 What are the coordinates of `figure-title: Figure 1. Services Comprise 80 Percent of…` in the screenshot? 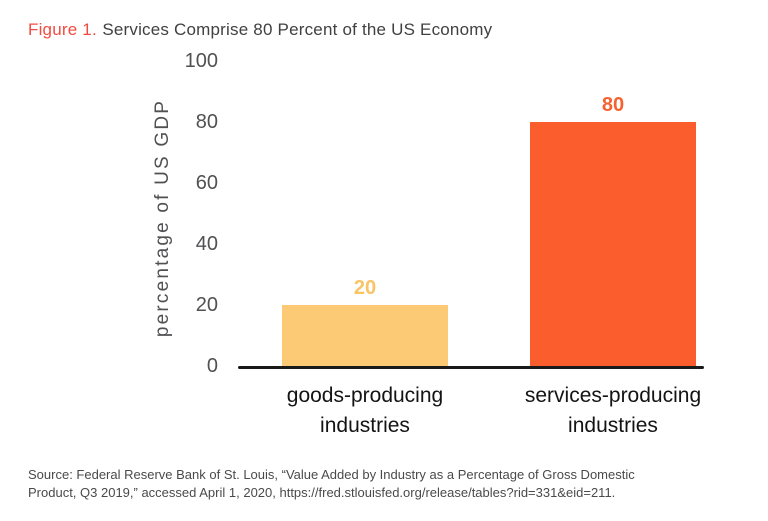 It's located at (260, 30).